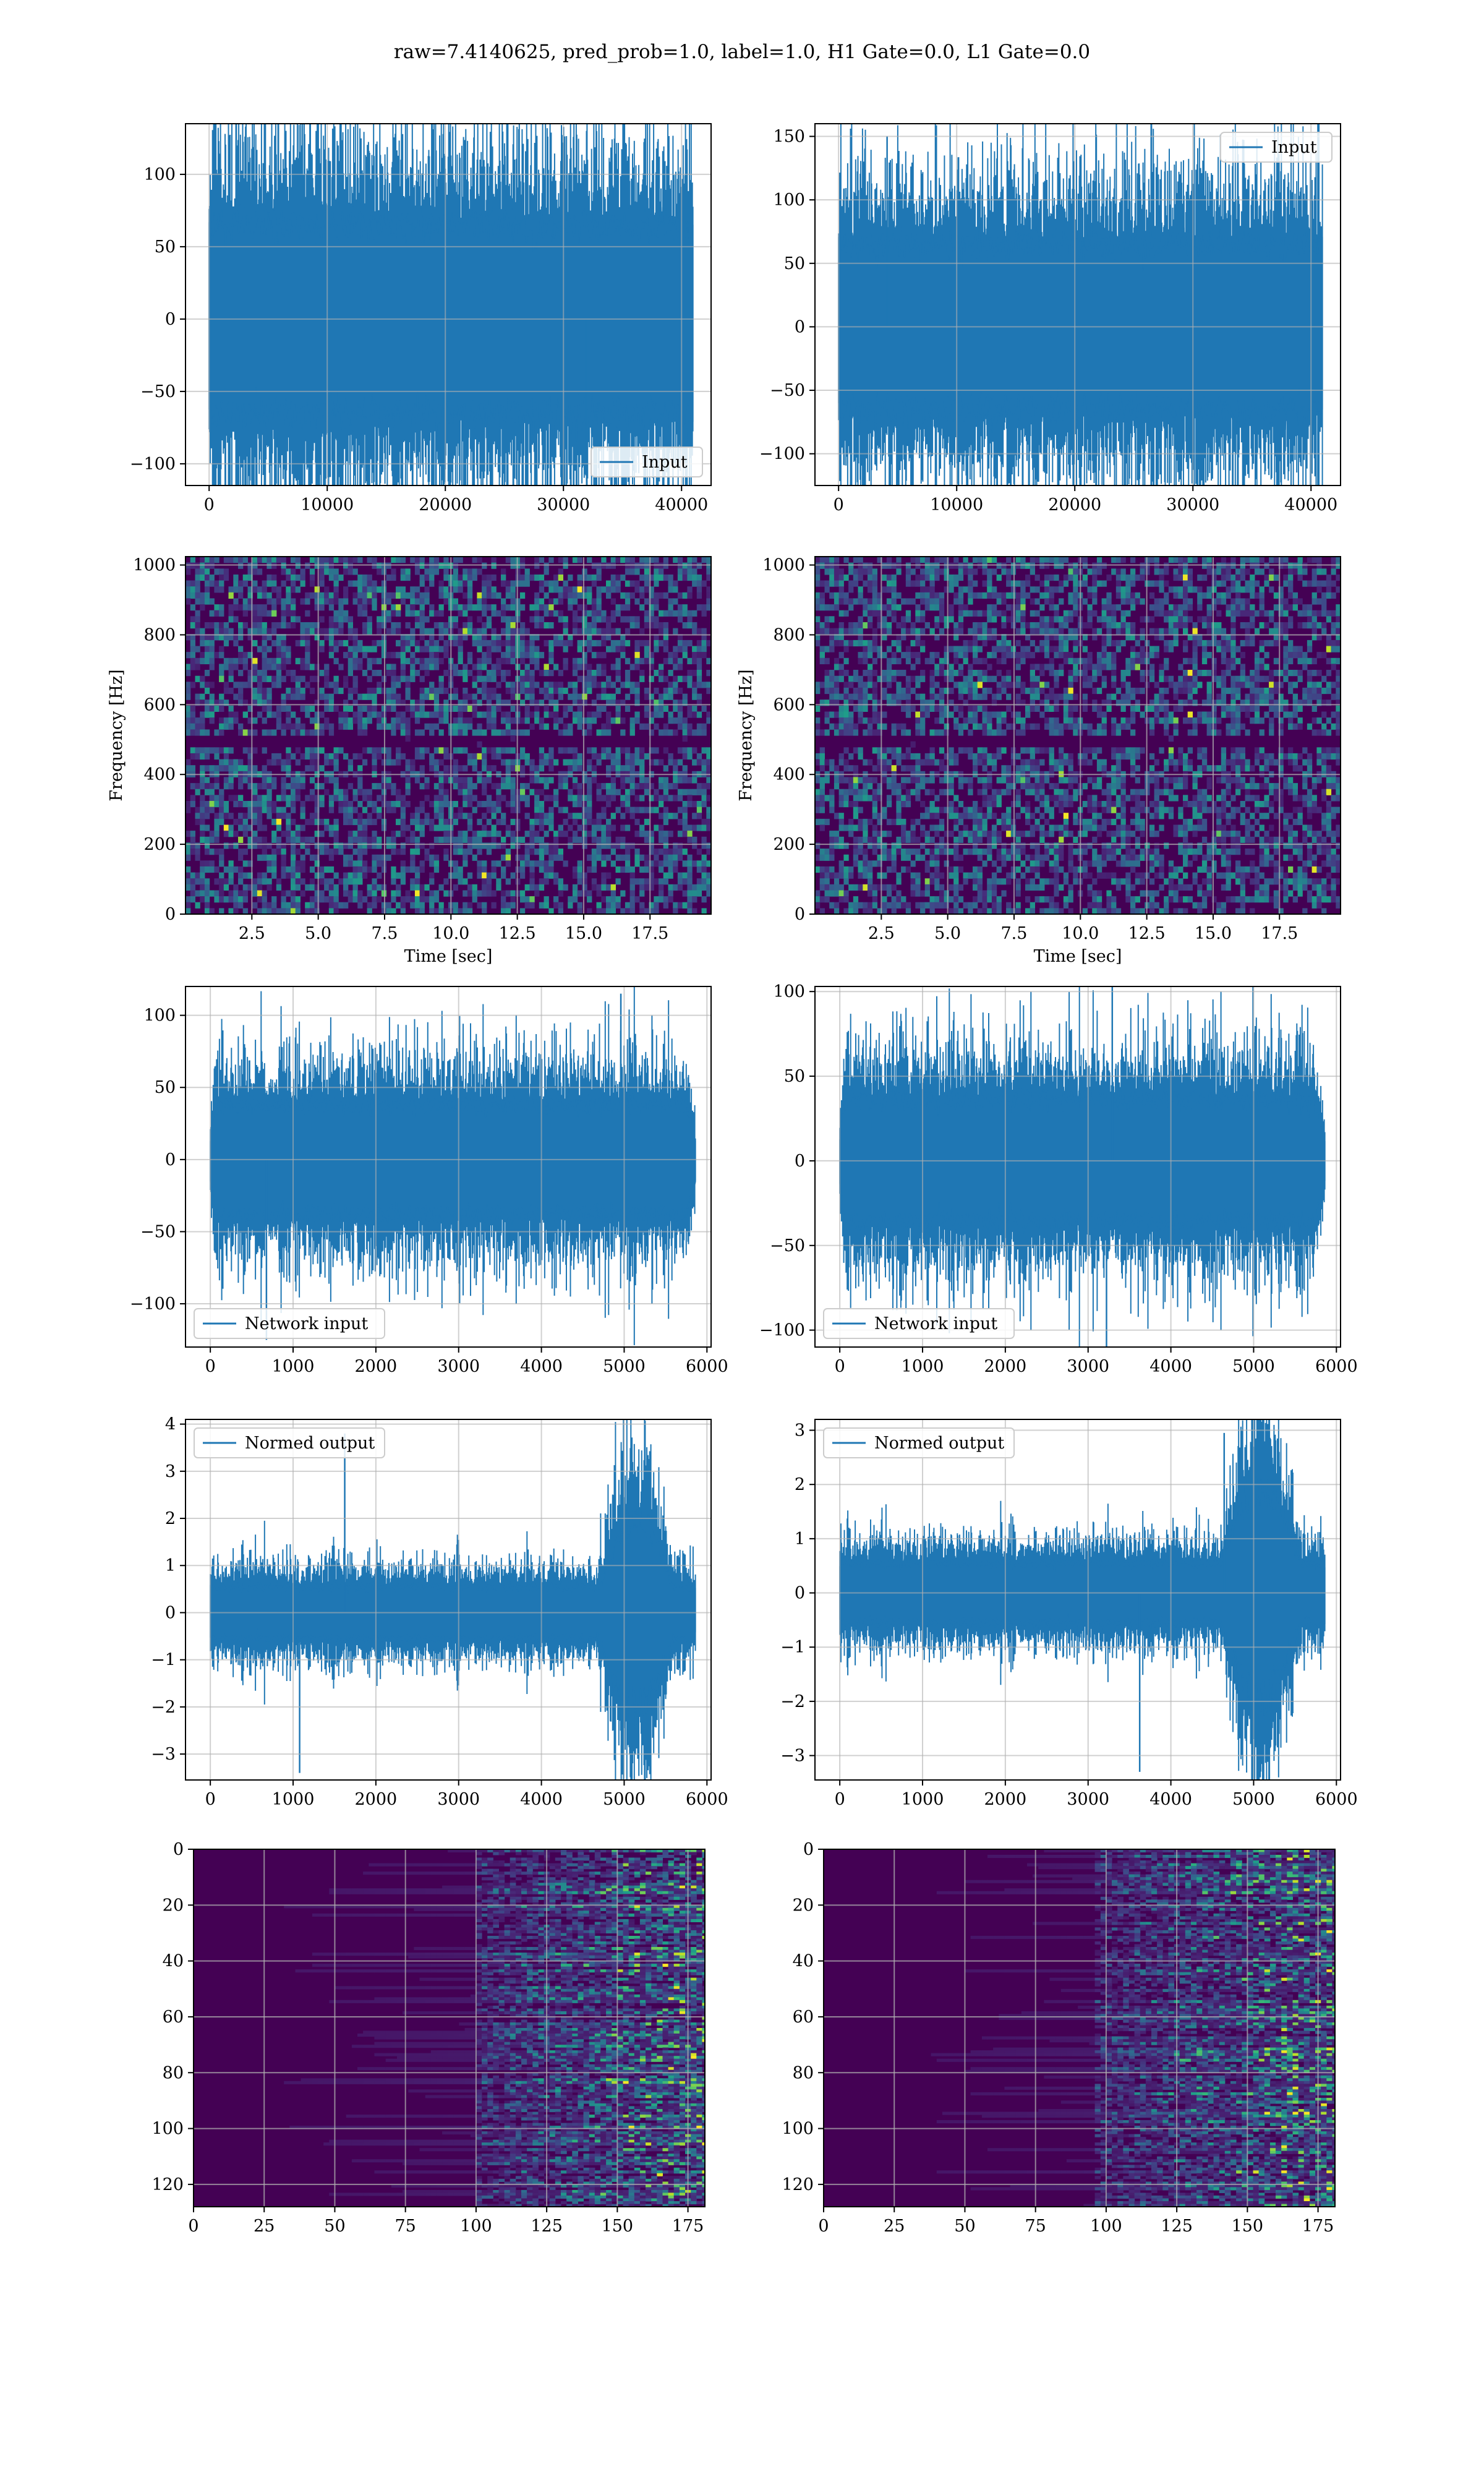  Describe the element at coordinates (956, 505) in the screenshot. I see `x-tick-label: 10000` at that location.